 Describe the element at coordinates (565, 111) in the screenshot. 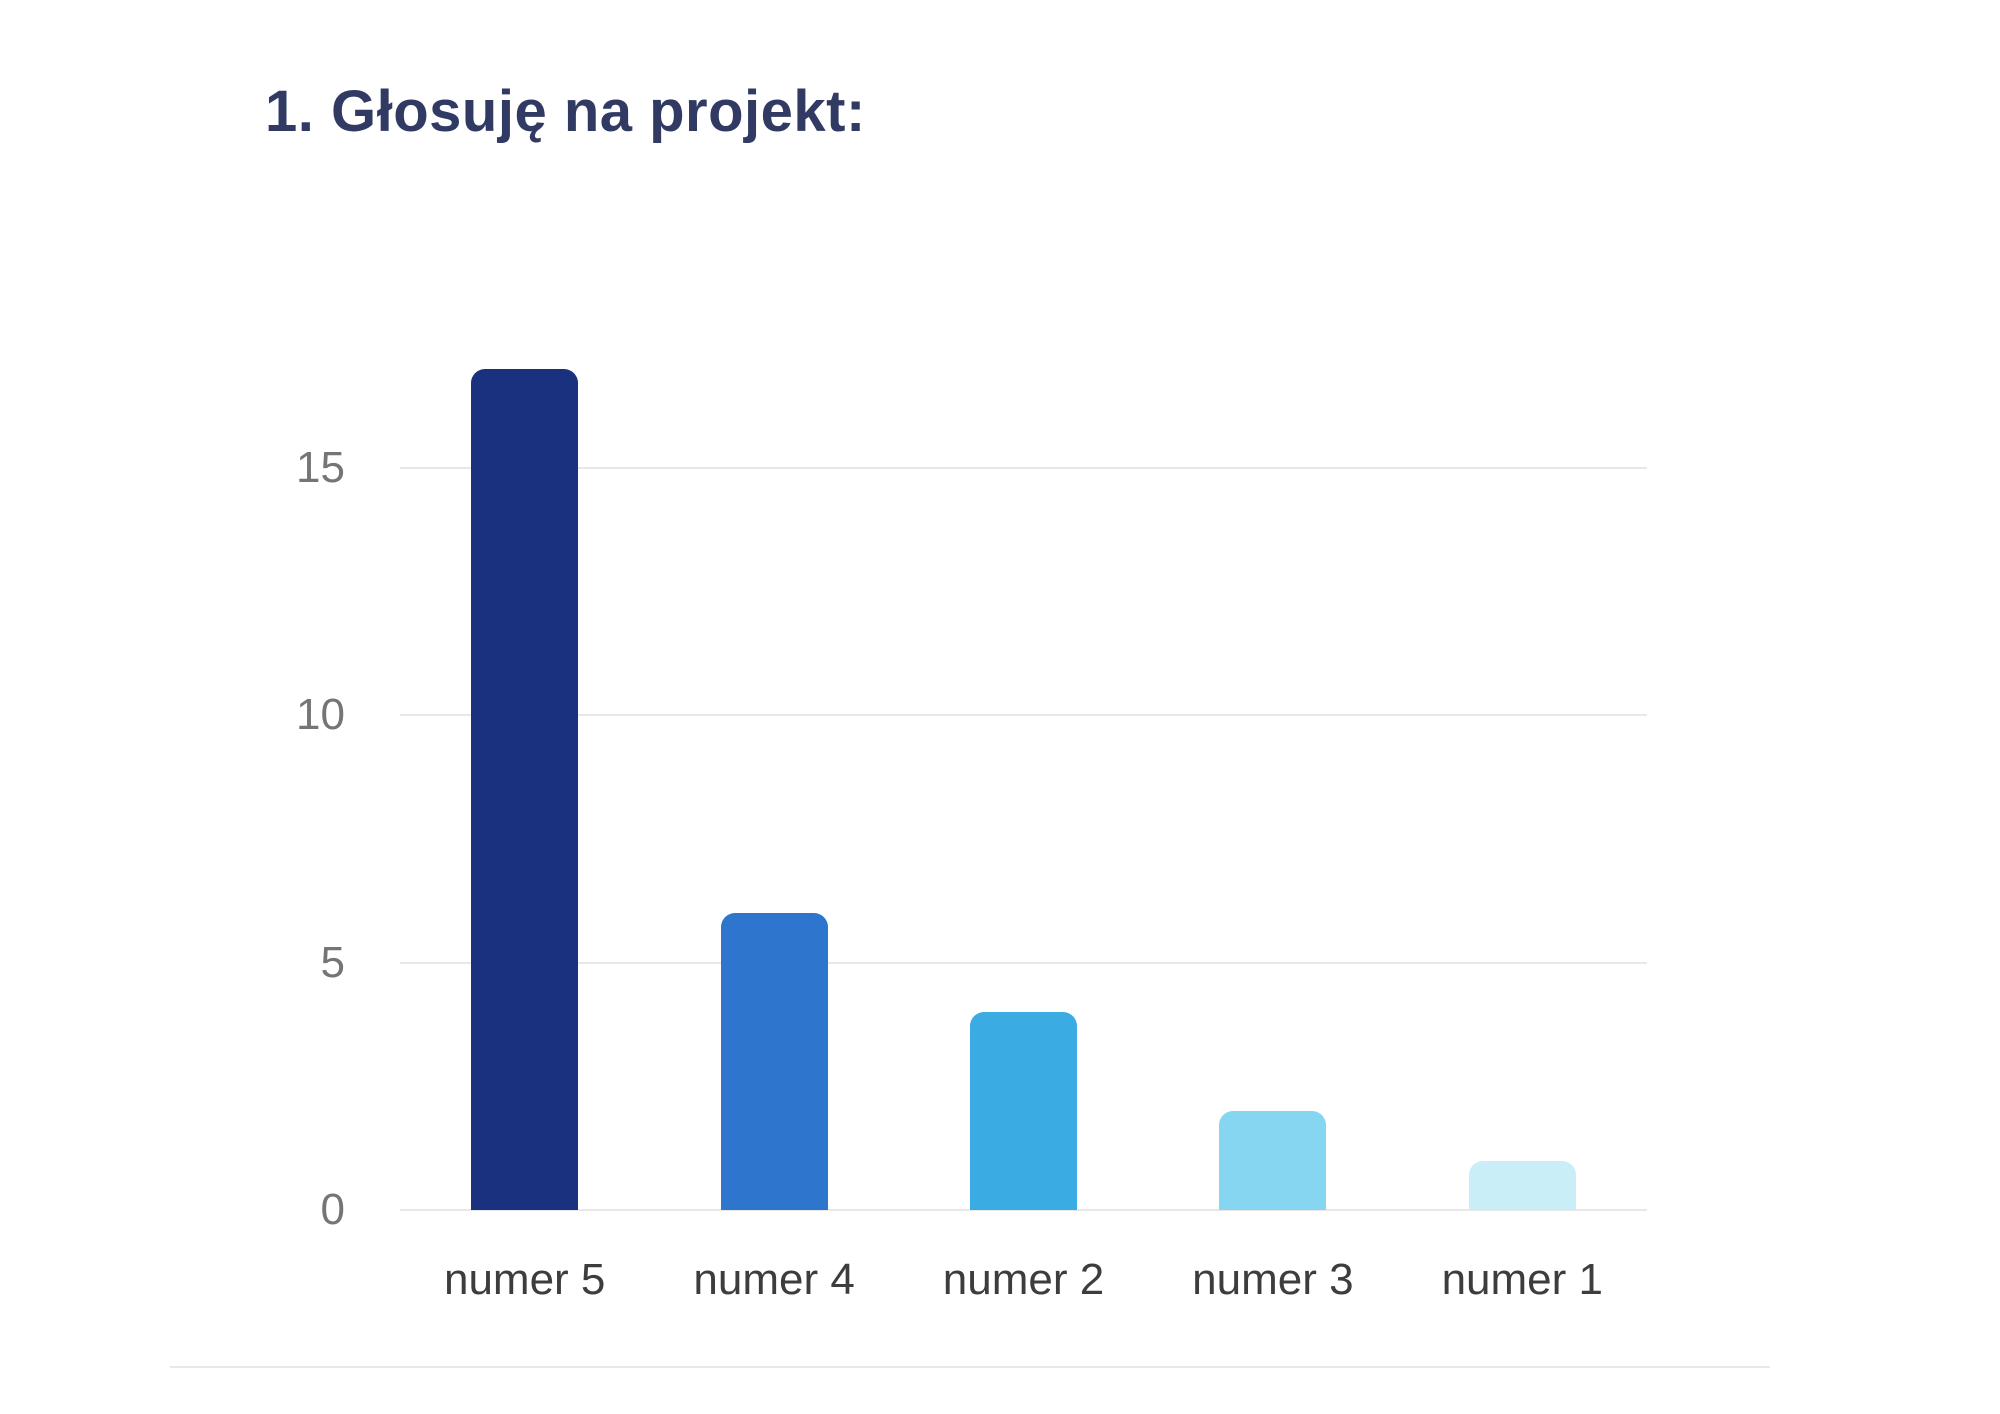

I see `question-title: 1. Głosuję na projekt:` at that location.